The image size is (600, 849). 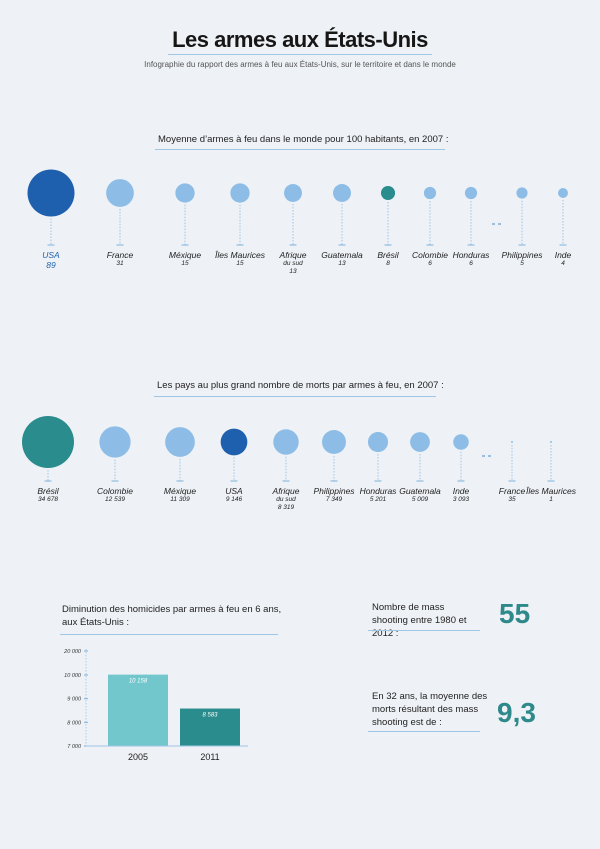 What do you see at coordinates (138, 710) in the screenshot?
I see `bar-2005` at bounding box center [138, 710].